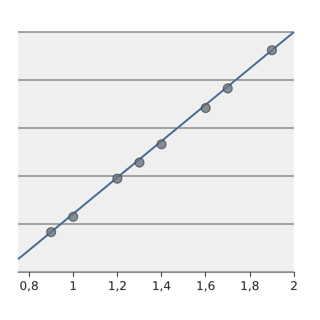 The height and width of the screenshot is (320, 320). Describe the element at coordinates (29, 286) in the screenshot. I see `x-tick-label: 0,8` at that location.